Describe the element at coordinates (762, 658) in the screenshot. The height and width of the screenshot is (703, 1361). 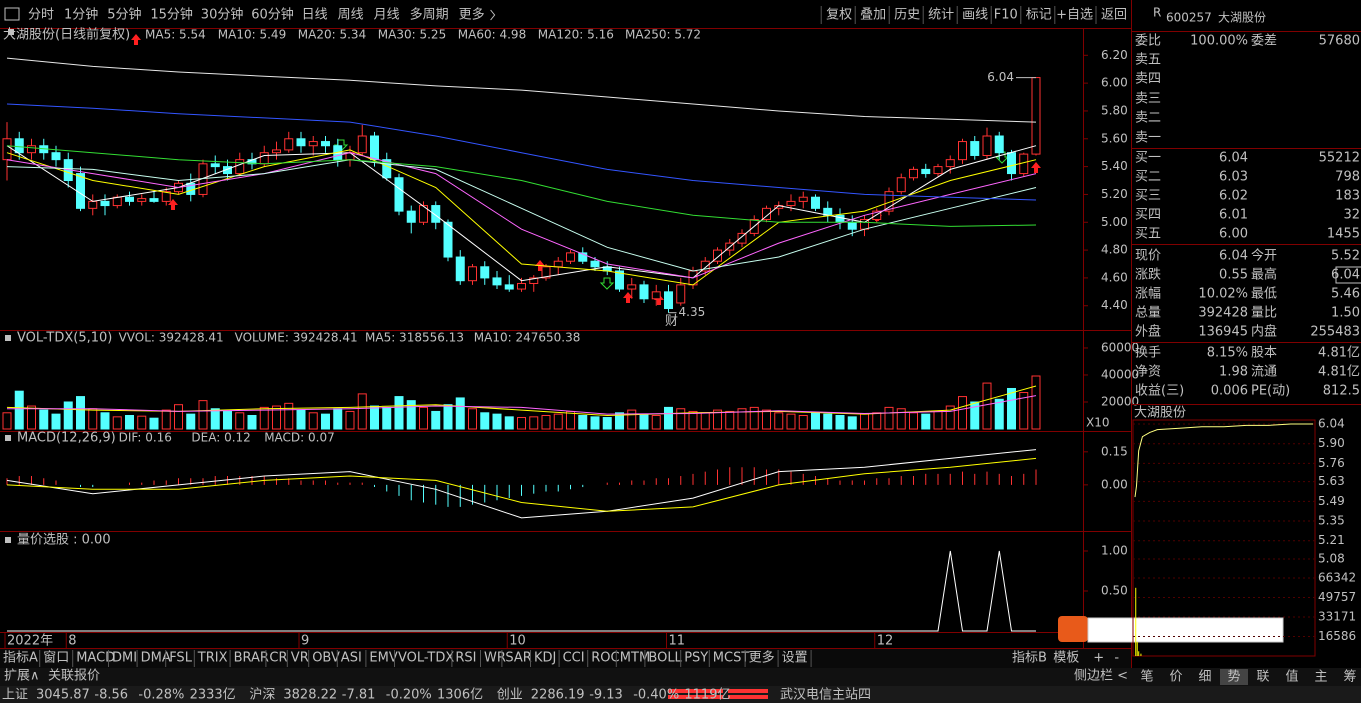
I see `indicator-tab: 更多` at that location.